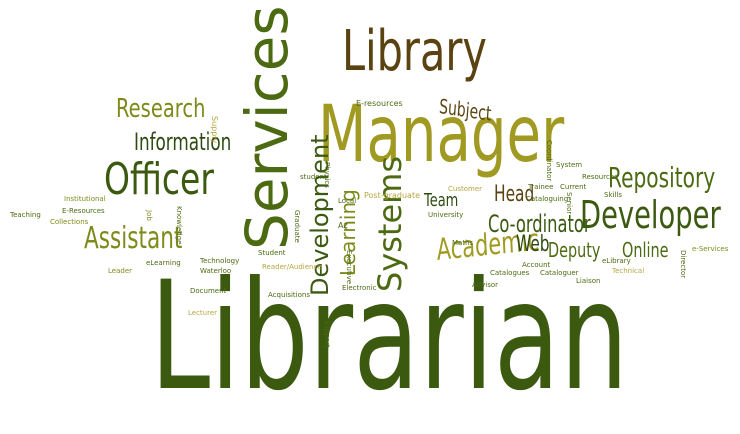  What do you see at coordinates (539, 224) in the screenshot?
I see `word-co-ordinator: Co-ordinator` at bounding box center [539, 224].